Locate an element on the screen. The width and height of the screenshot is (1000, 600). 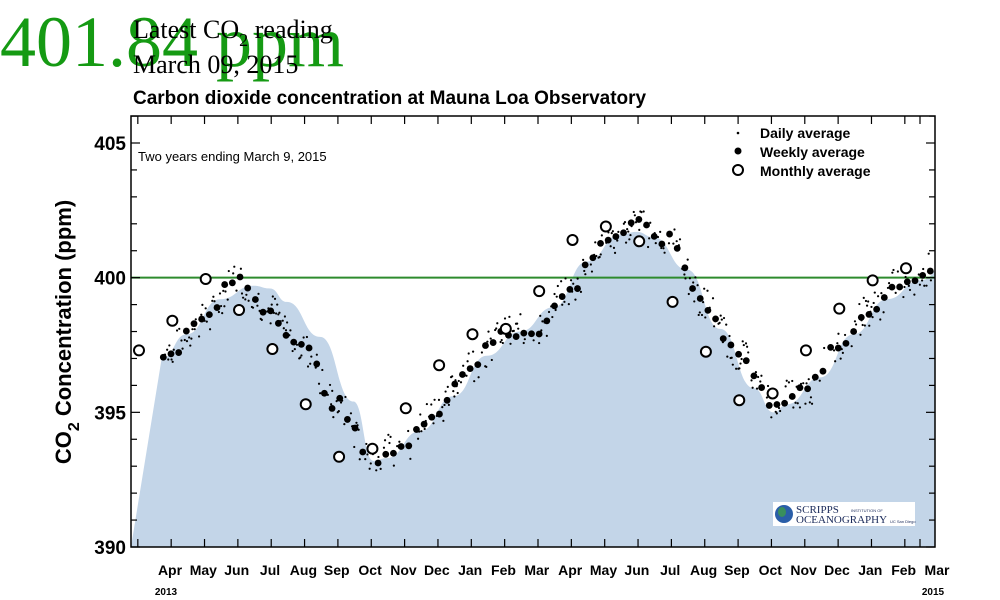
x-month-label: Jan is located at coordinates (870, 570).